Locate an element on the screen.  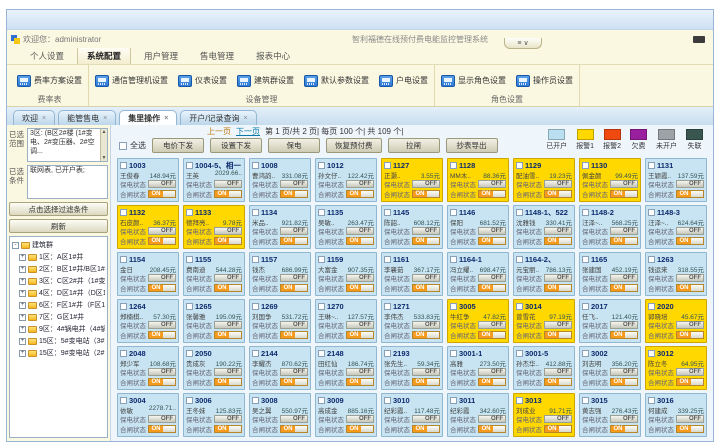
menu-item: 系统配置 is located at coordinates (104, 55).